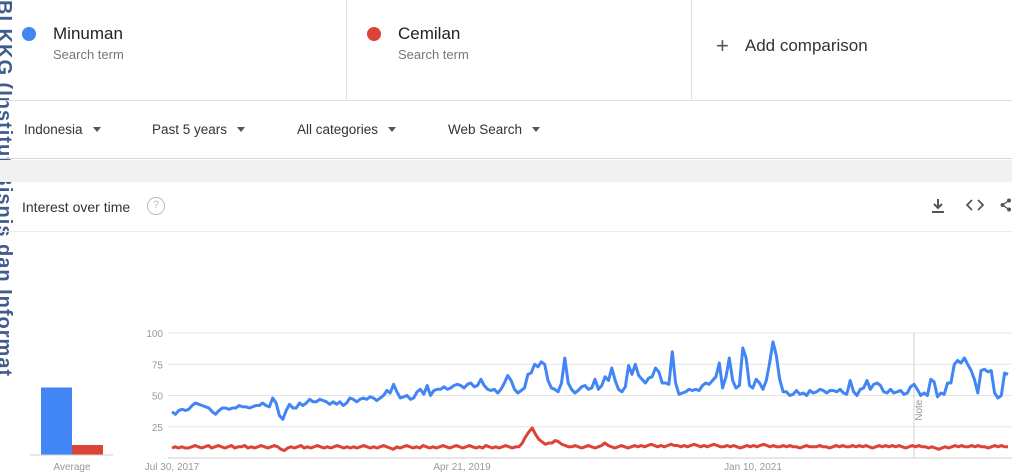 This screenshot has height=475, width=1012. Describe the element at coordinates (753, 467) in the screenshot. I see `x-tick-label: Jan 10, 2021` at that location.